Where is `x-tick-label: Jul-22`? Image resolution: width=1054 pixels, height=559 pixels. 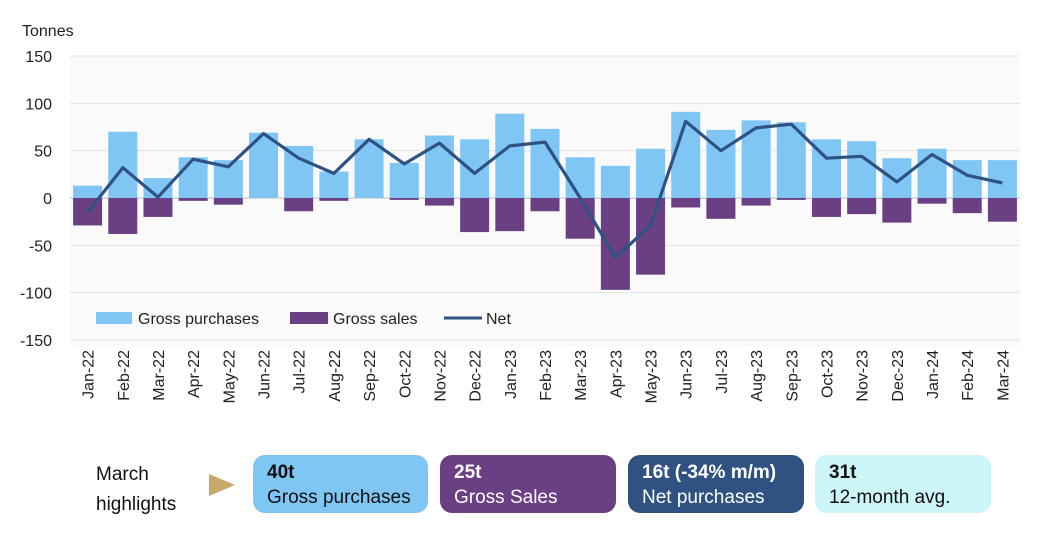 x-tick-label: Jul-22 is located at coordinates (300, 372).